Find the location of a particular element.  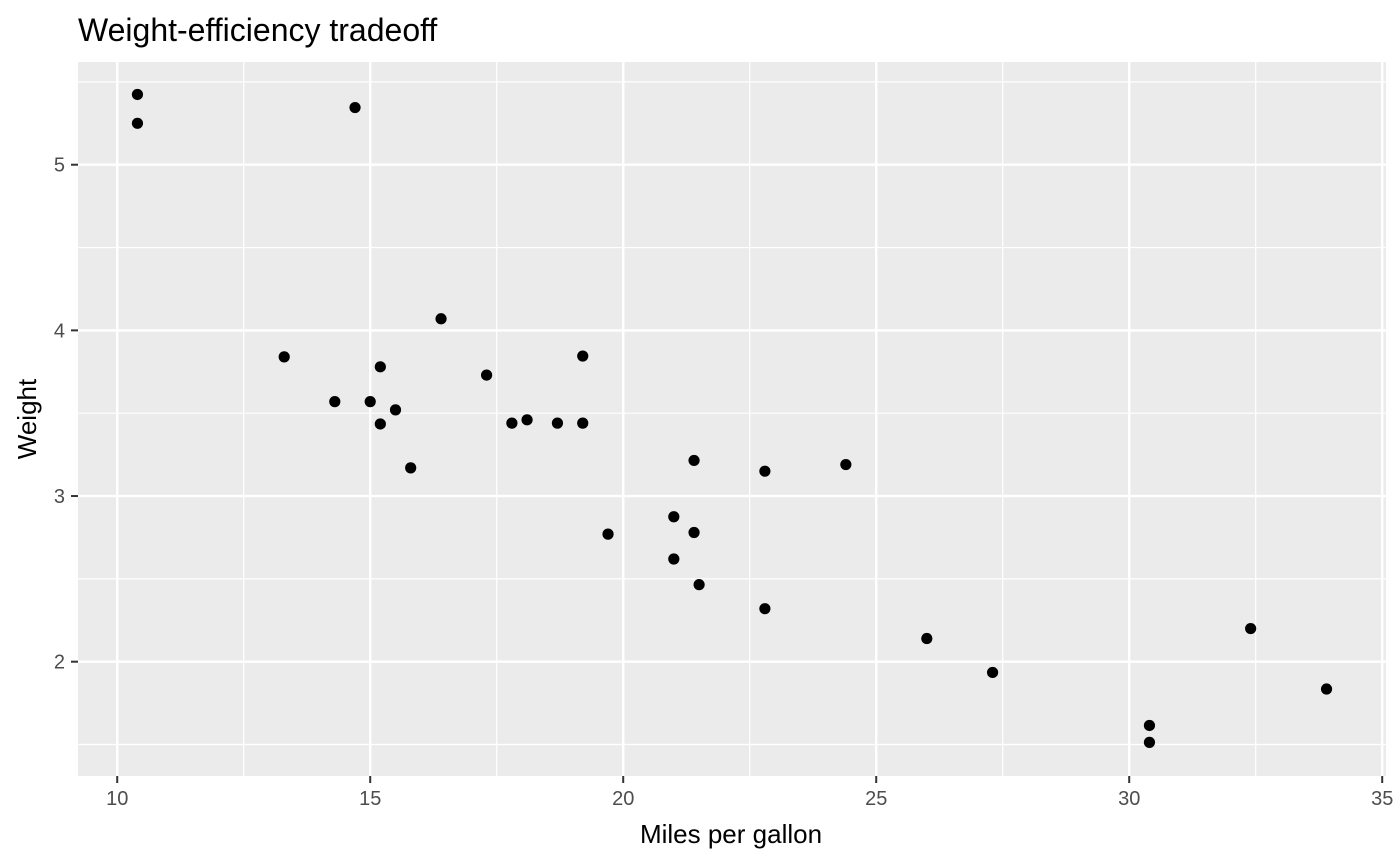

y-tick-label: 2 is located at coordinates (59, 663).